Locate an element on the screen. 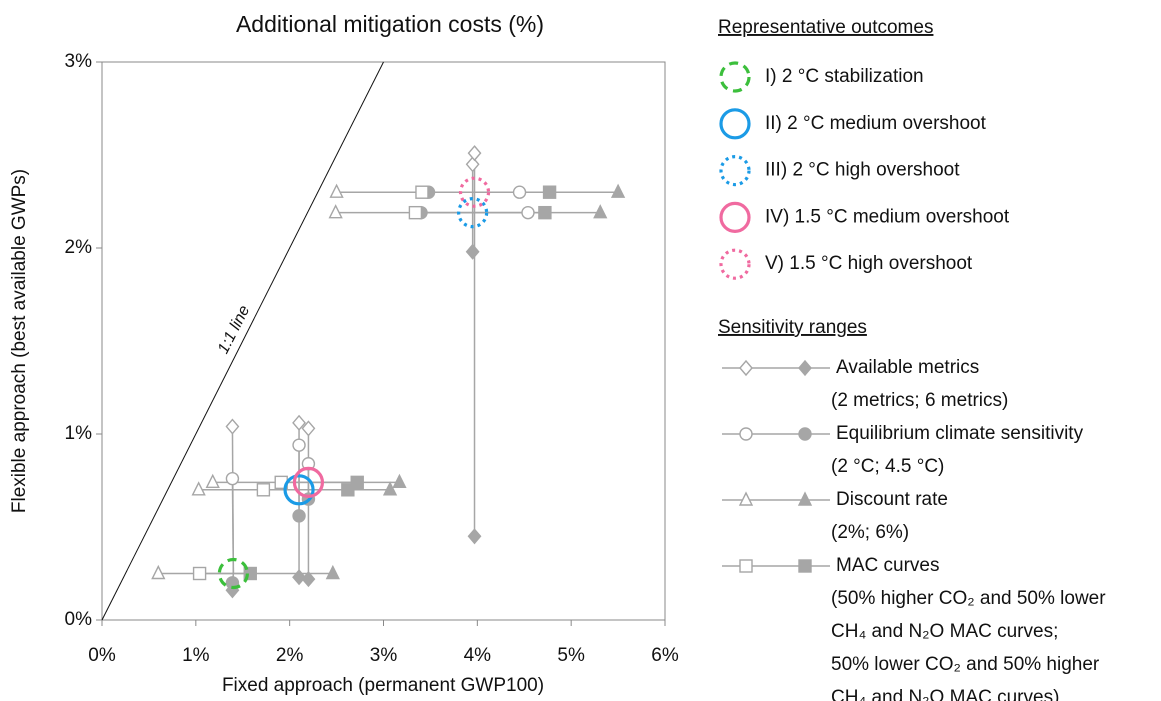 The height and width of the screenshot is (701, 1161). legend-label: Available metrics is located at coordinates (907, 367).